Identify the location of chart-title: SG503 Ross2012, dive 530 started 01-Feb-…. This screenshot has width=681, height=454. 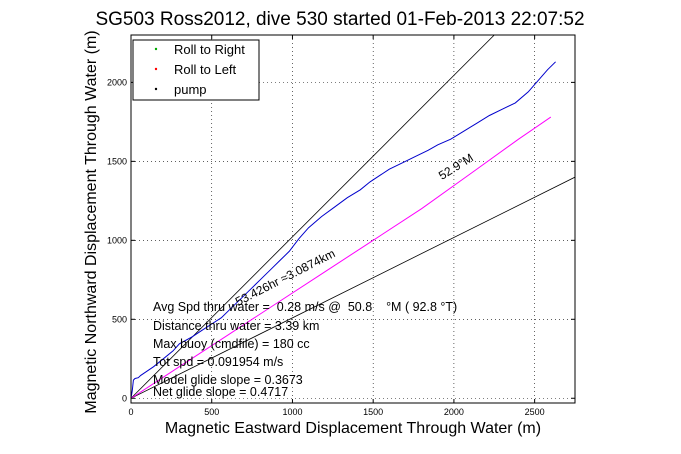
(339, 19).